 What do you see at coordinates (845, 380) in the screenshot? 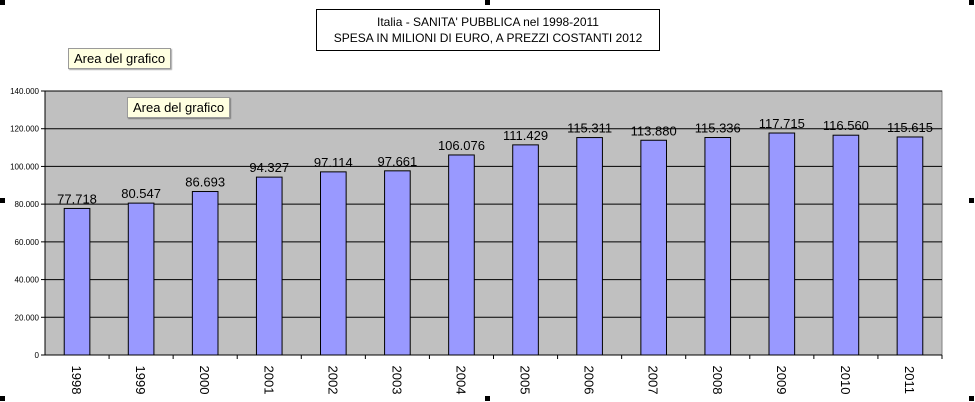
I see `x-tick-label: 2010` at bounding box center [845, 380].